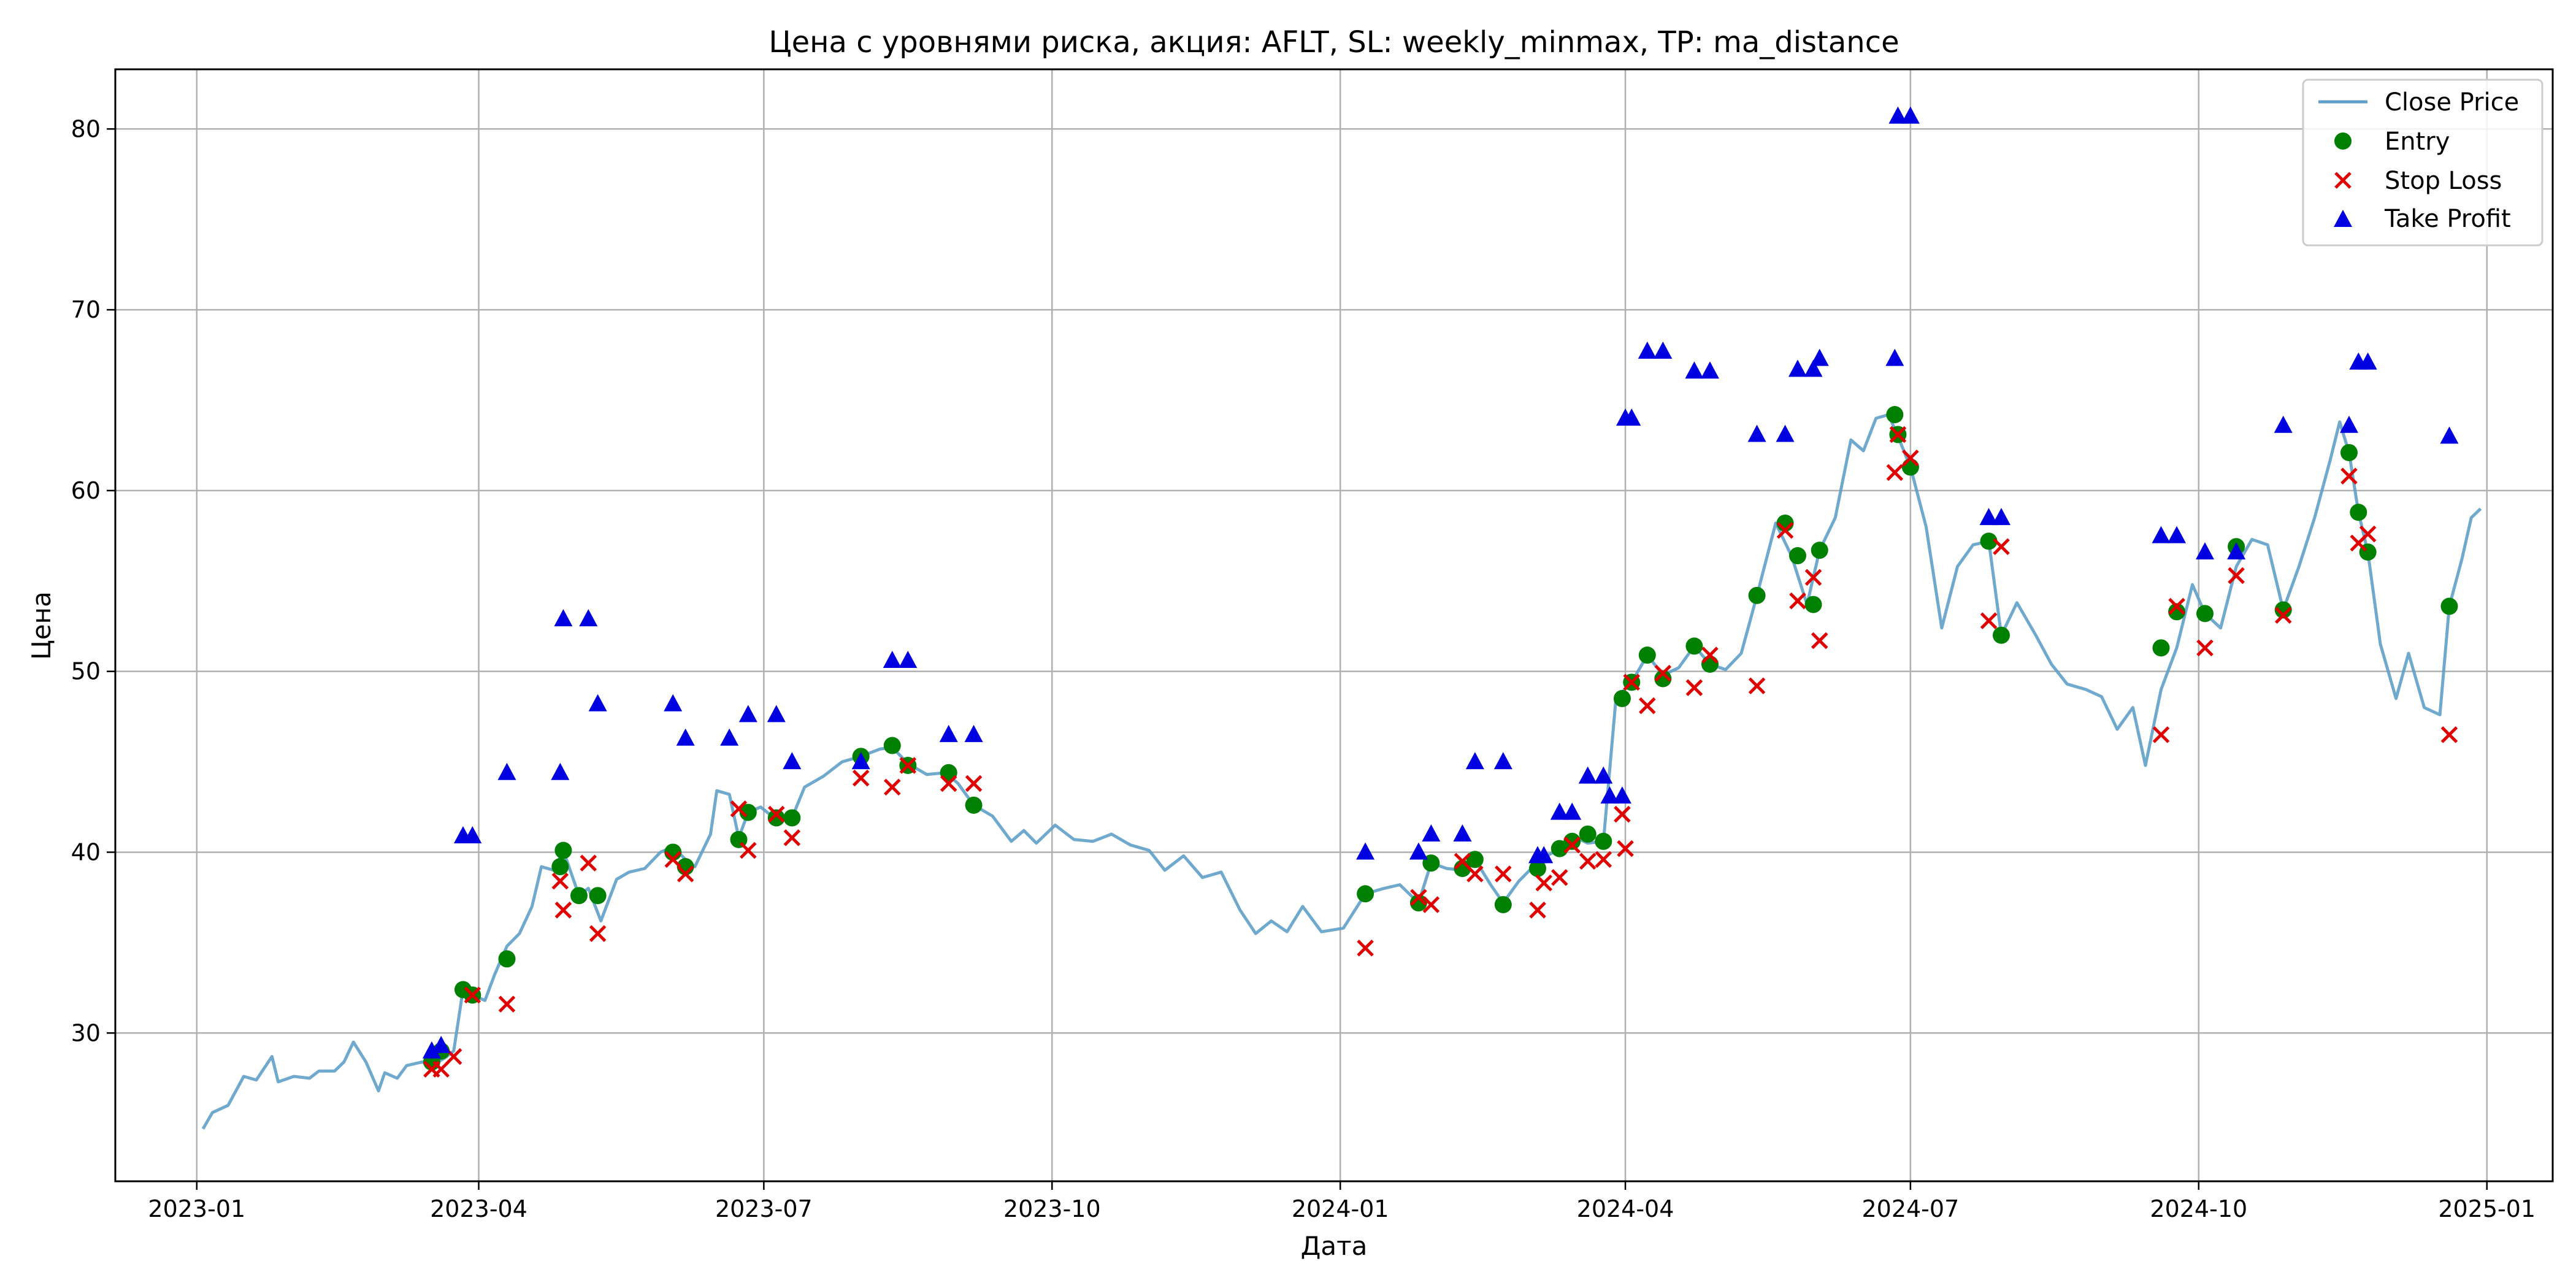 The width and height of the screenshot is (2576, 1288). I want to click on y-tick-label: 40, so click(86, 851).